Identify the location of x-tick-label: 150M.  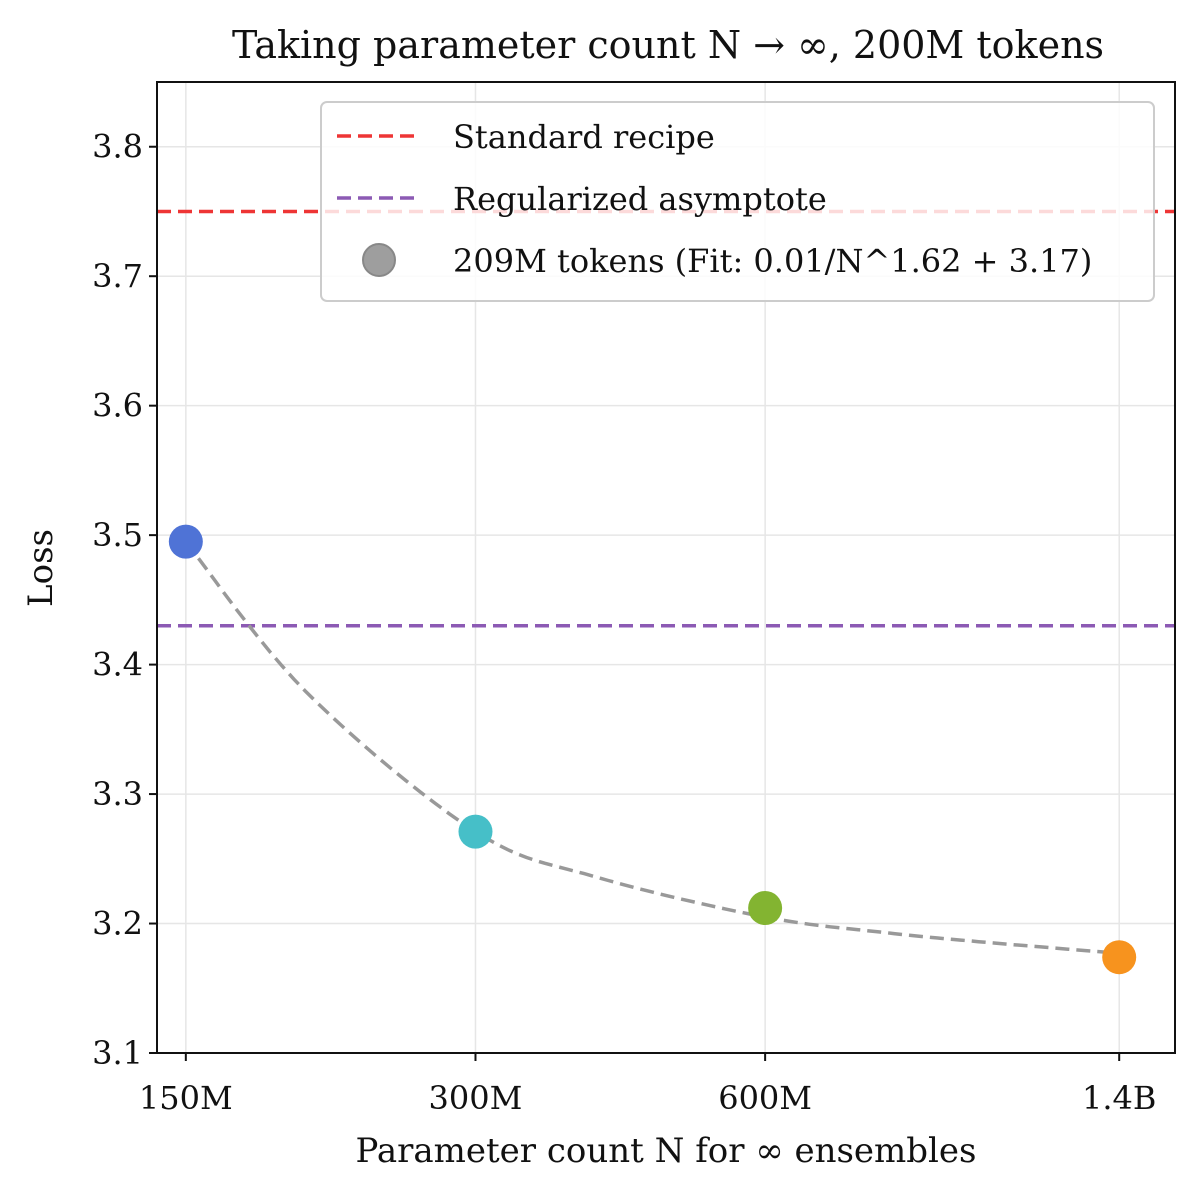
(186, 1098).